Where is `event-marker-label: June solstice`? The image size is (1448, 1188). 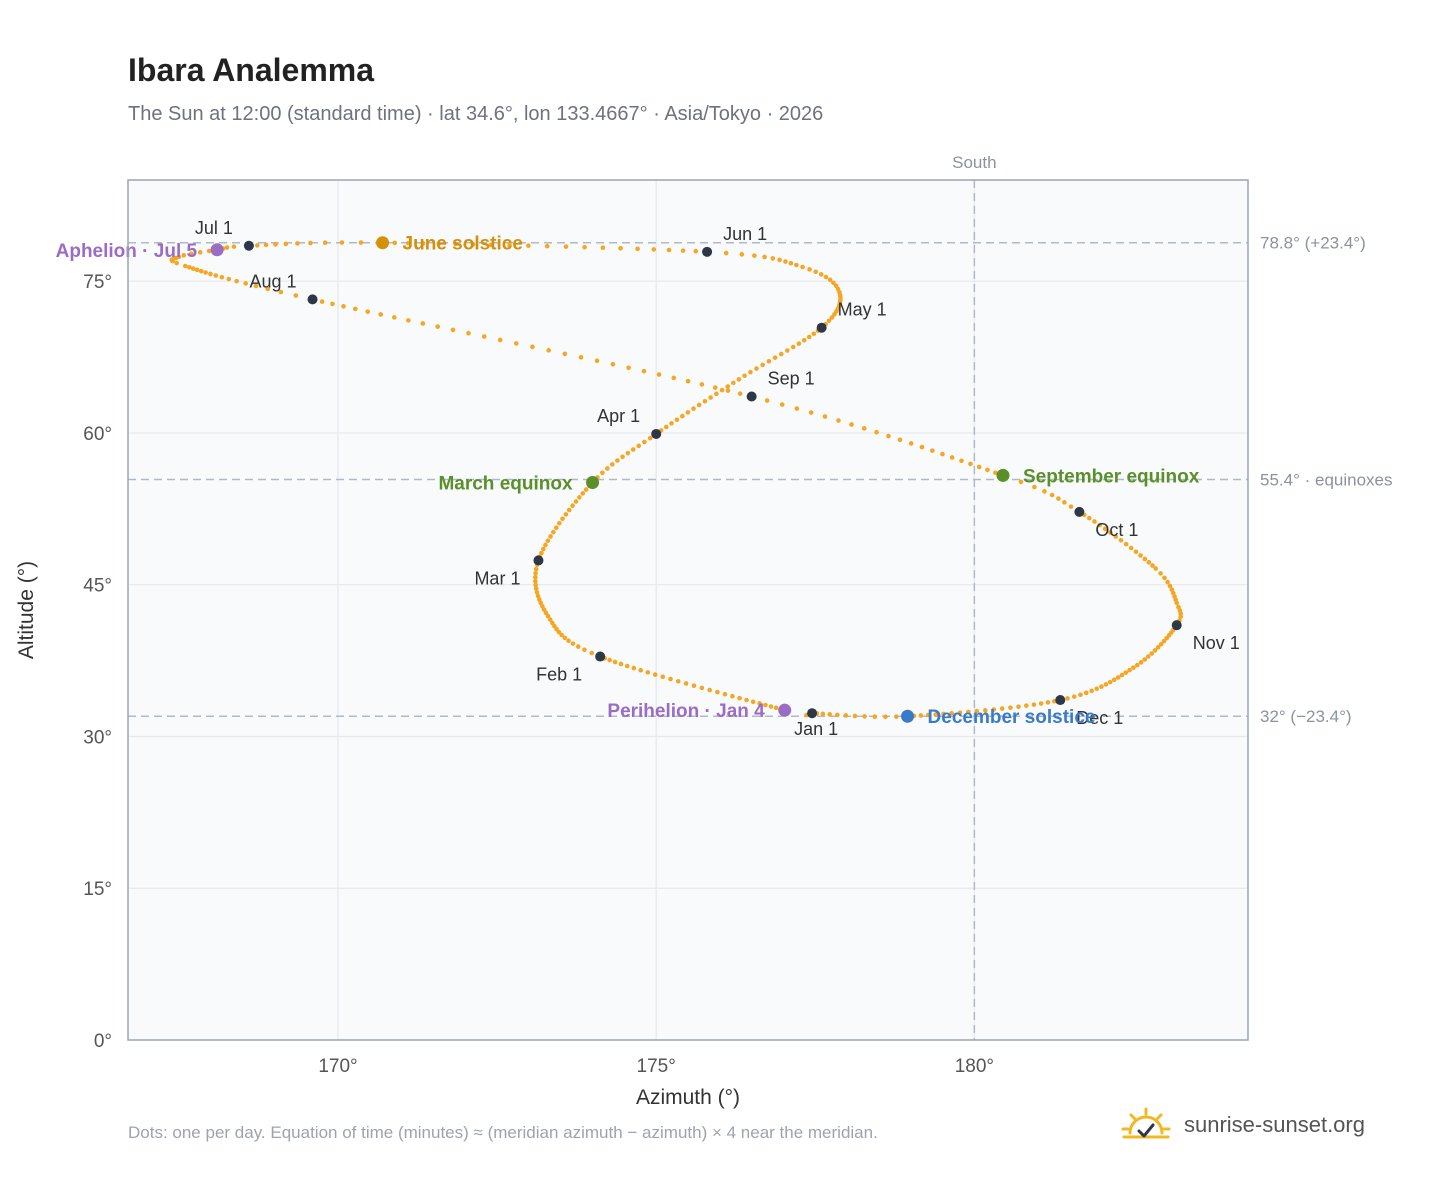 event-marker-label: June solstice is located at coordinates (463, 244).